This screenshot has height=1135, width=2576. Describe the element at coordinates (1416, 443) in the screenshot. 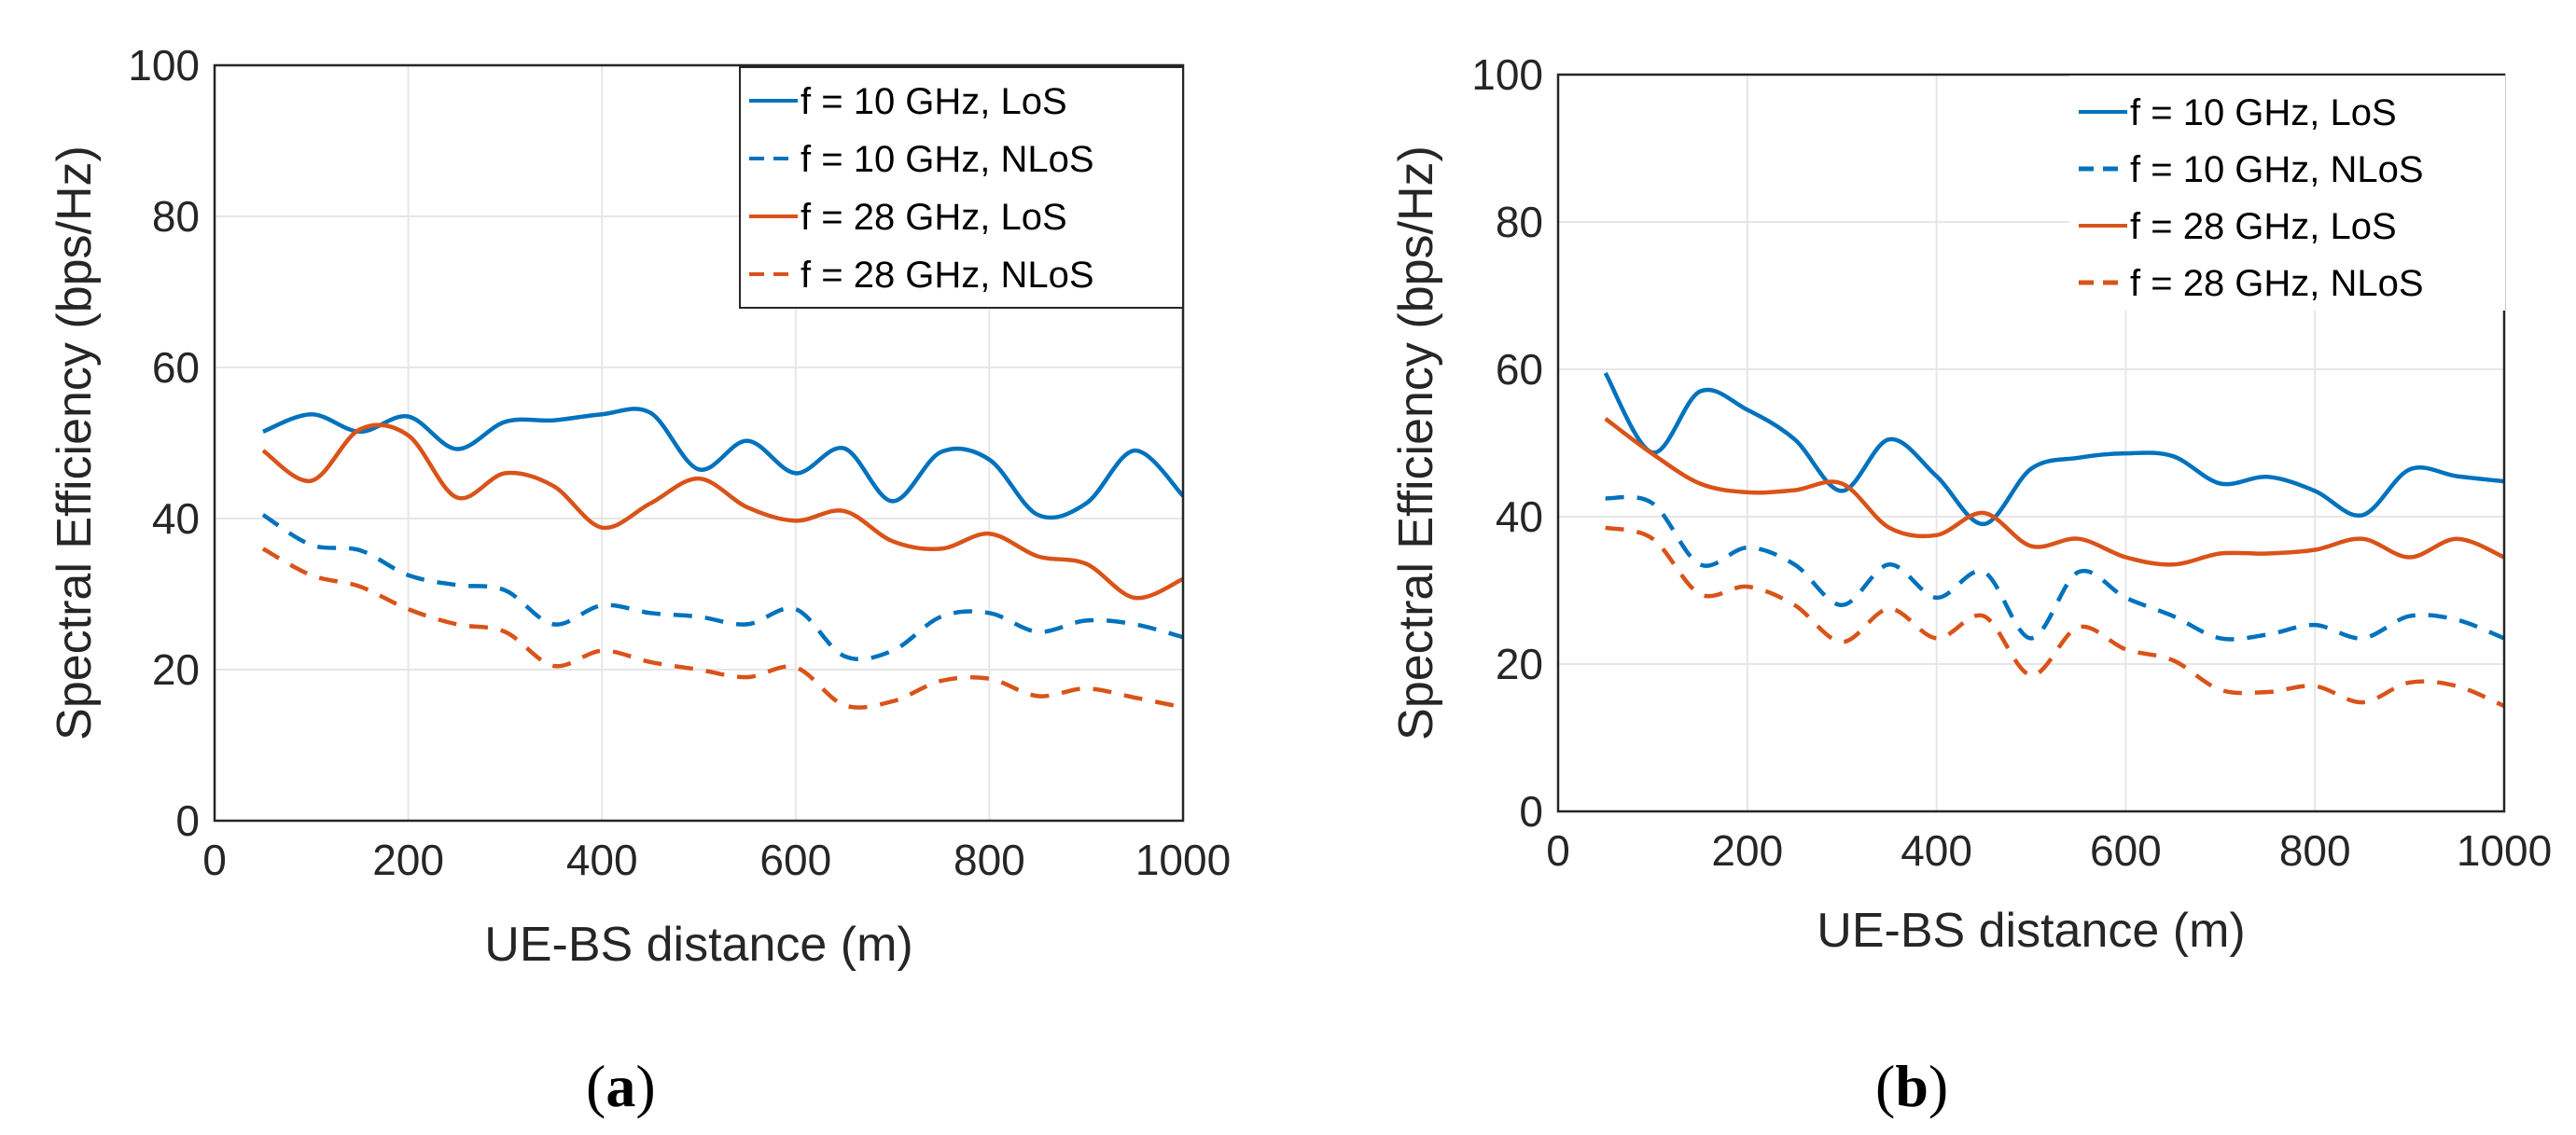

I see `y-axis-label-b: Spectral Efficiency (bps/Hz)` at that location.